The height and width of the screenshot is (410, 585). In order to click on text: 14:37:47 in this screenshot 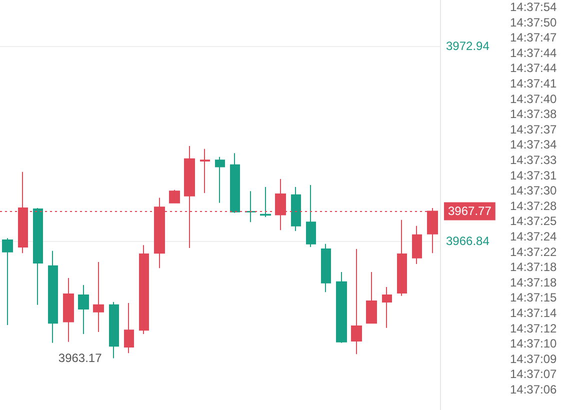, I will do `click(534, 37)`.